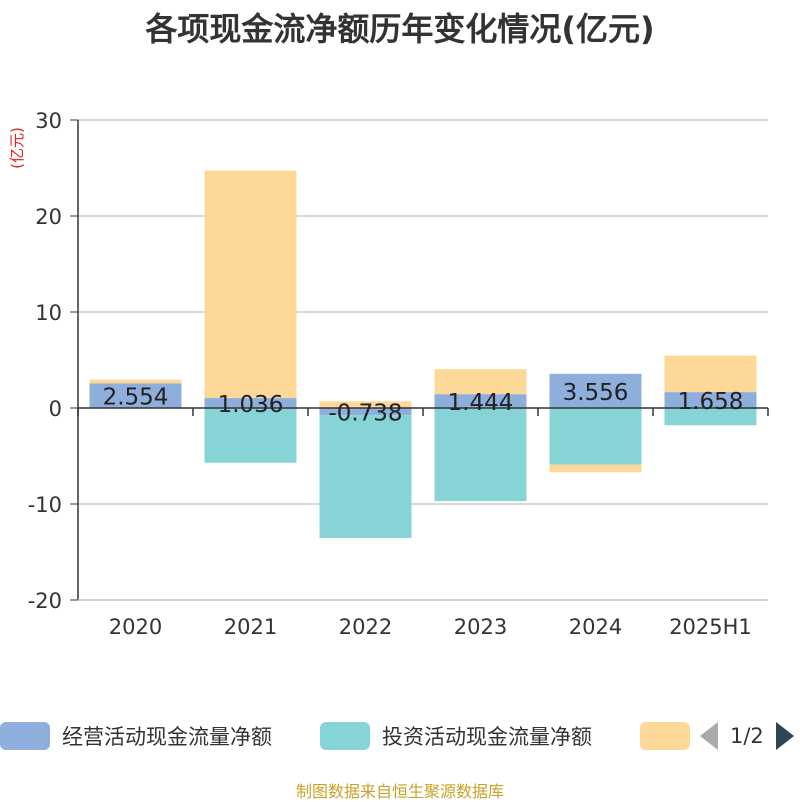  What do you see at coordinates (487, 737) in the screenshot?
I see `legend-label-investing: 投资活动现金流量净额` at bounding box center [487, 737].